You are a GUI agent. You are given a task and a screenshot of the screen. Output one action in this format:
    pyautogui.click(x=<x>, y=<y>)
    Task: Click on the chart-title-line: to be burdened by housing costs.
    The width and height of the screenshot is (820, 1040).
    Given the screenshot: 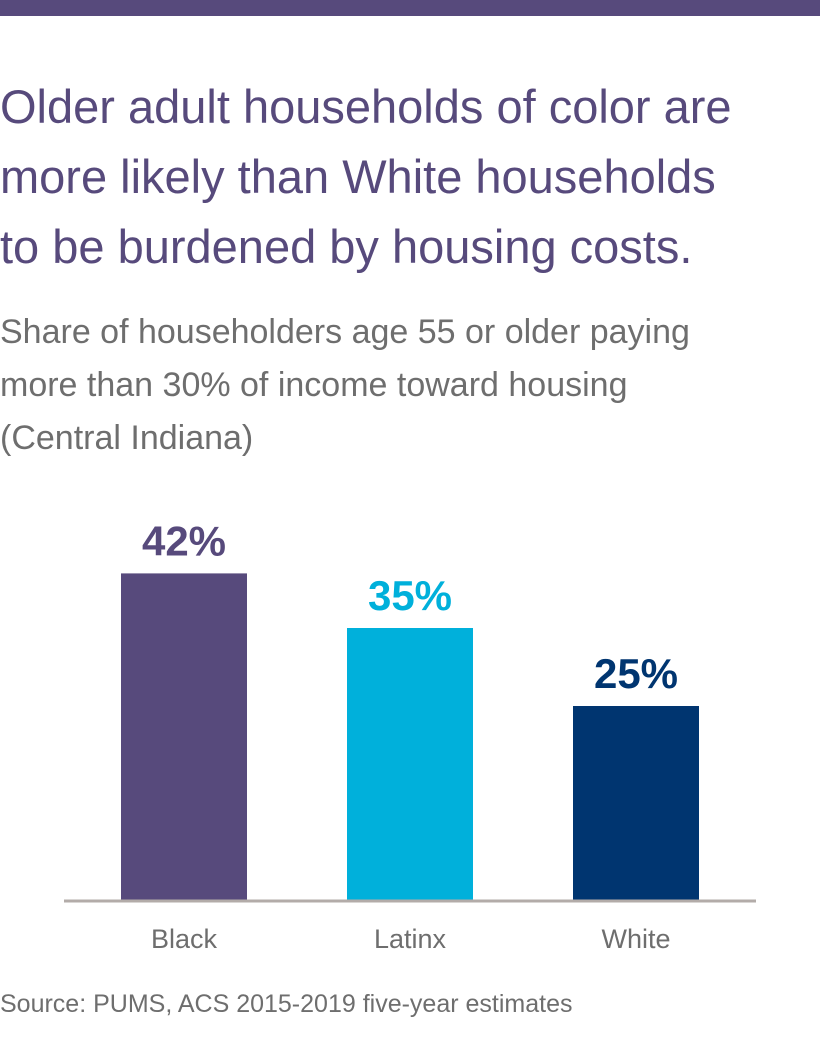 What is the action you would take?
    pyautogui.click(x=346, y=246)
    